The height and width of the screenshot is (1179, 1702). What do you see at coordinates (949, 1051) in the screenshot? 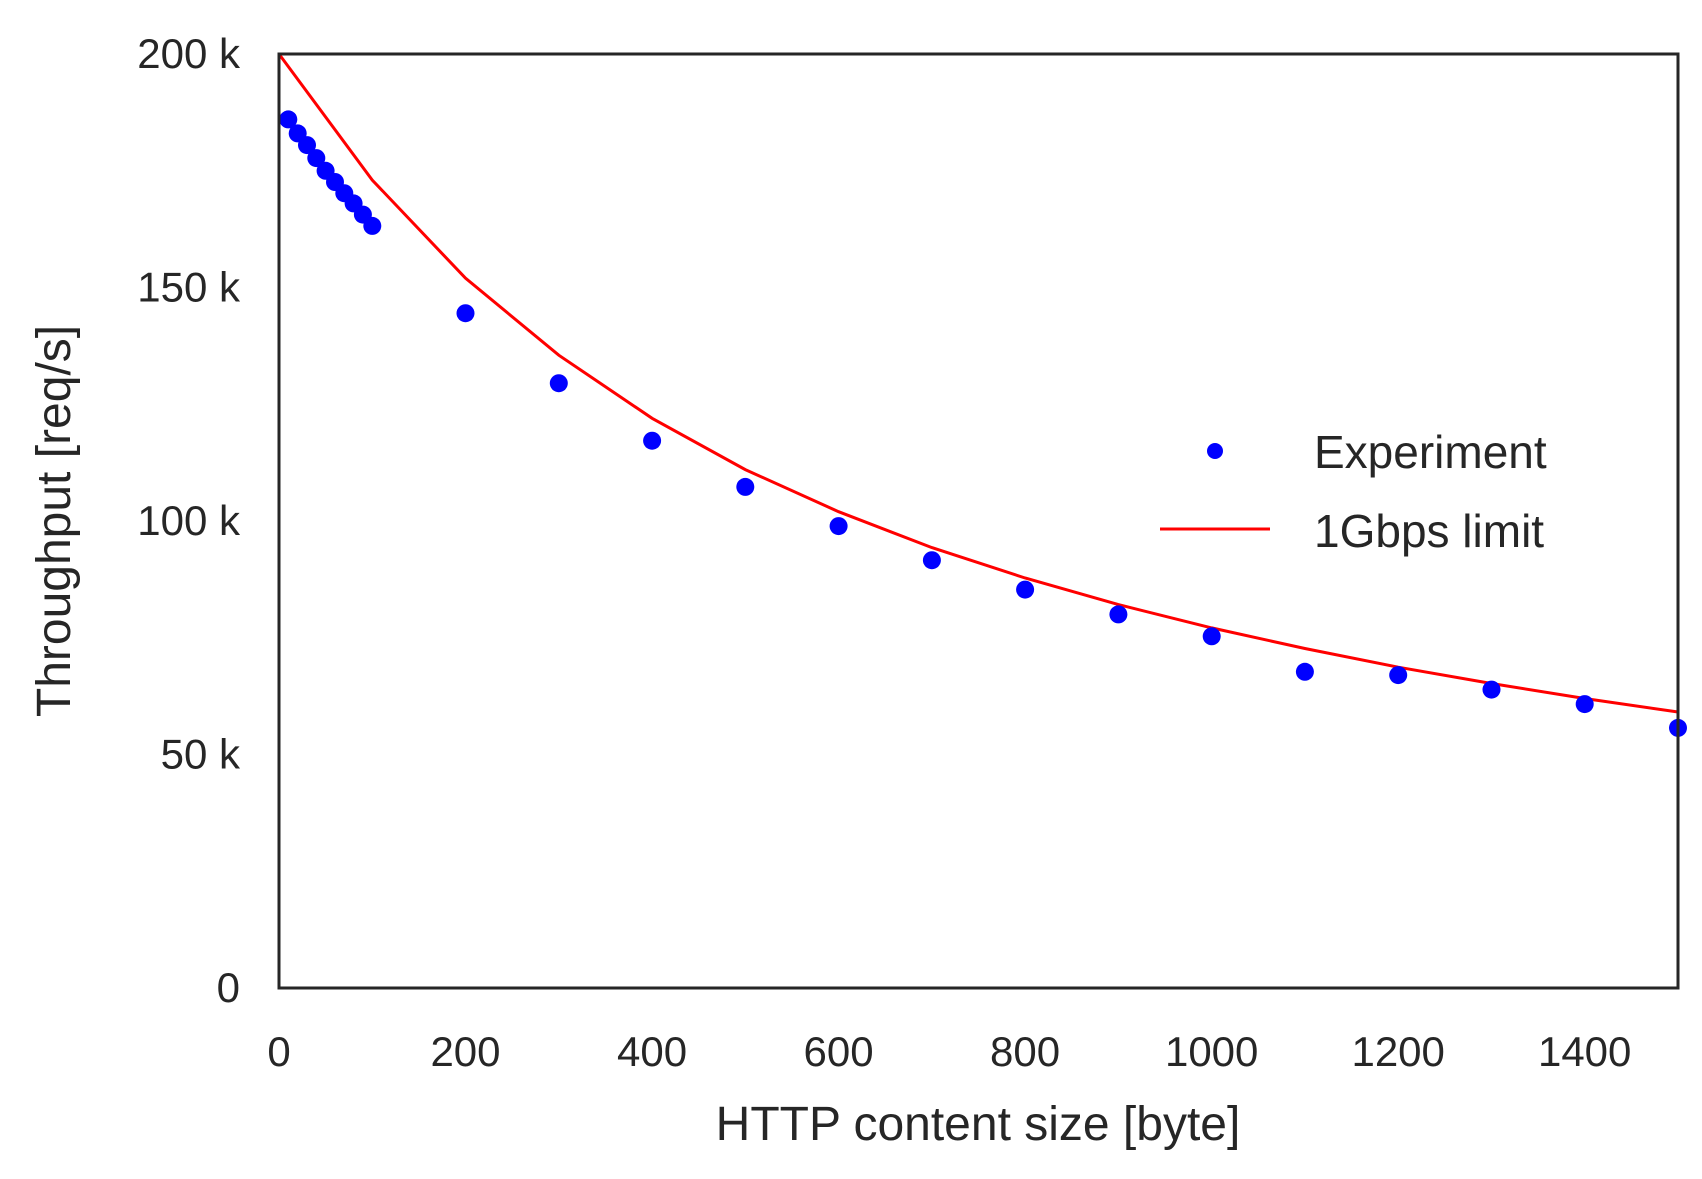
I see `x-axis-ticks: 0 200 400 600 800 1000 1200 1400` at bounding box center [949, 1051].